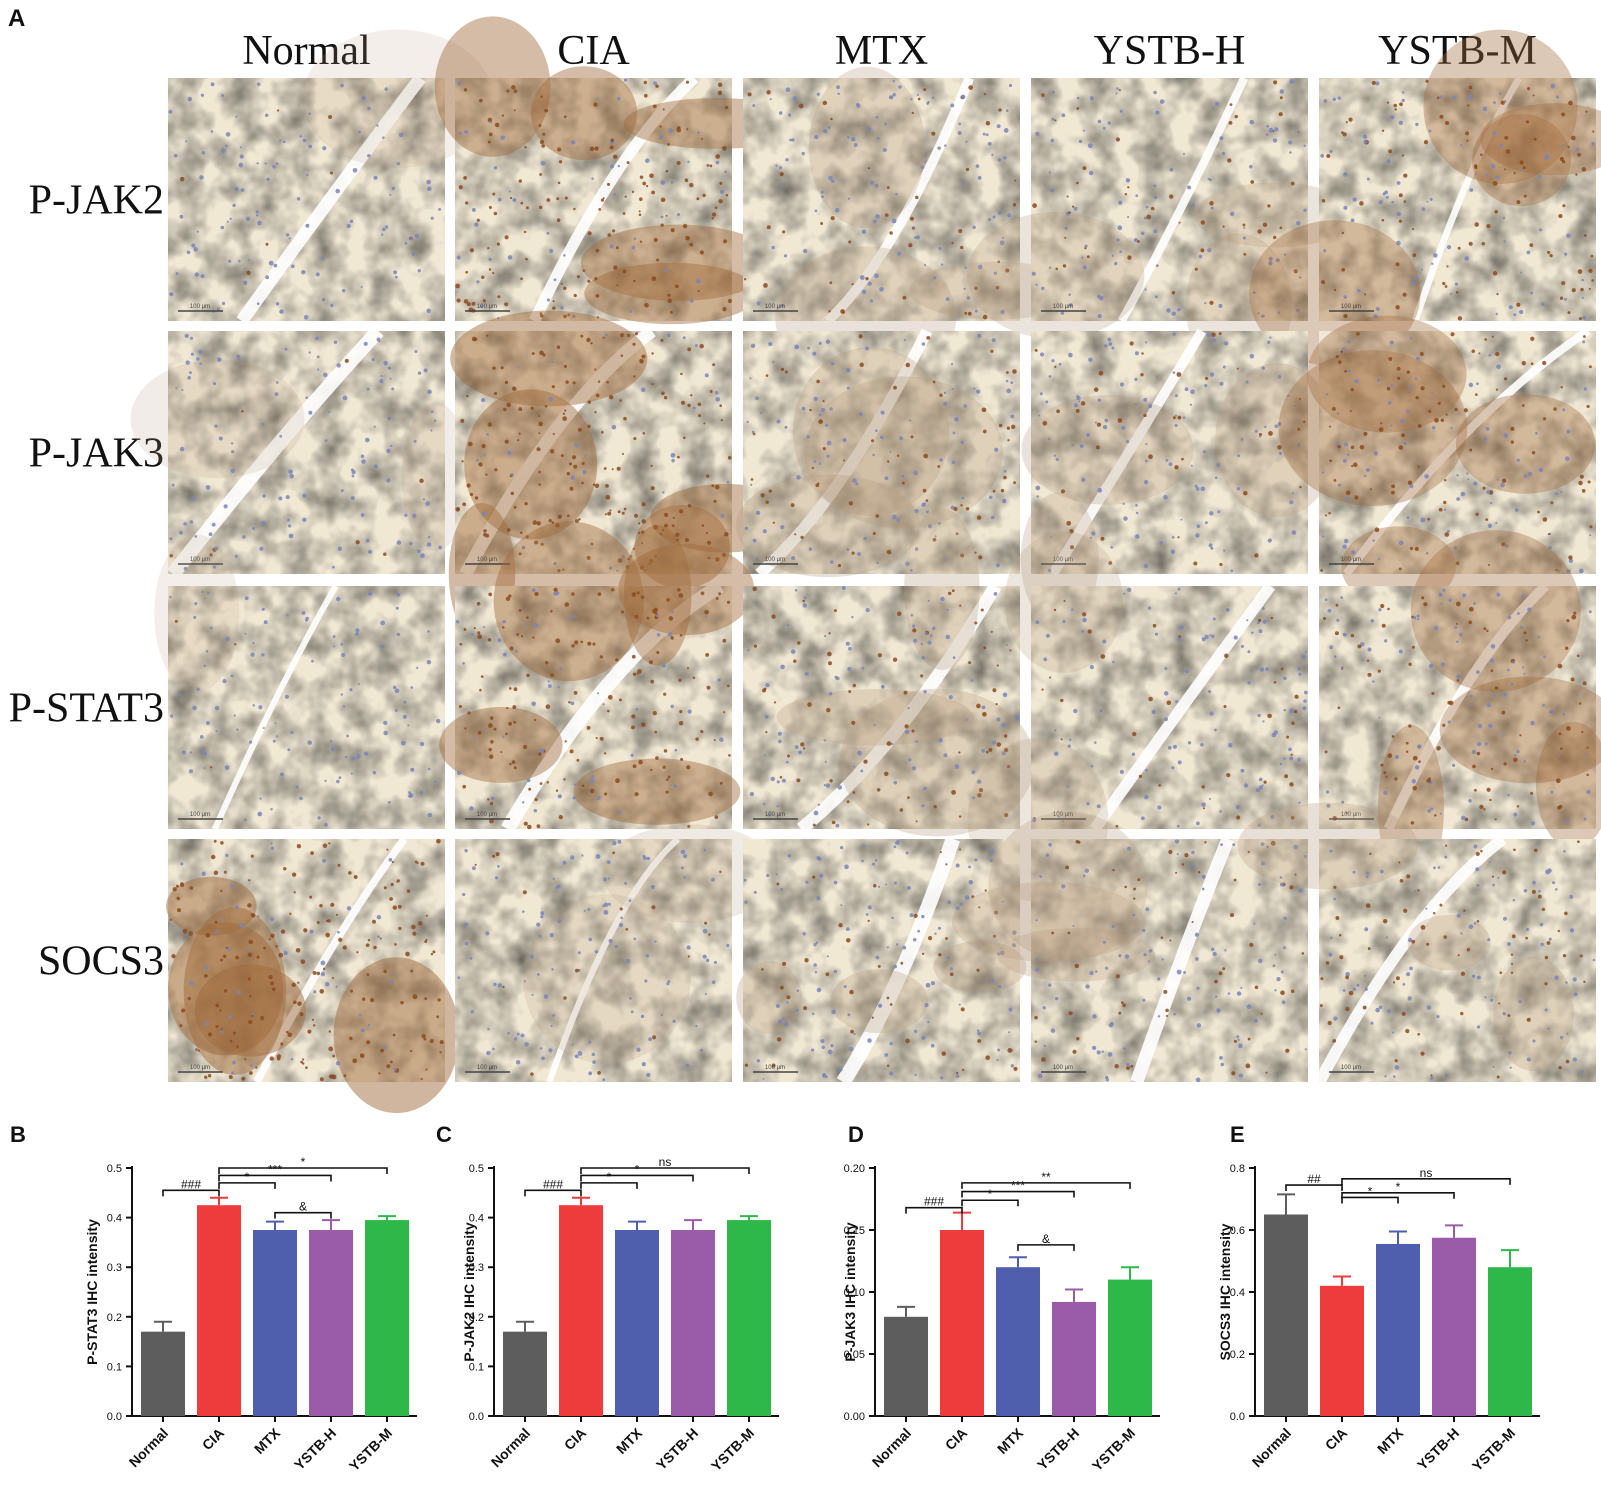 This screenshot has width=1601, height=1491. What do you see at coordinates (732, 1449) in the screenshot?
I see `x-tick-label: YSTB-M` at bounding box center [732, 1449].